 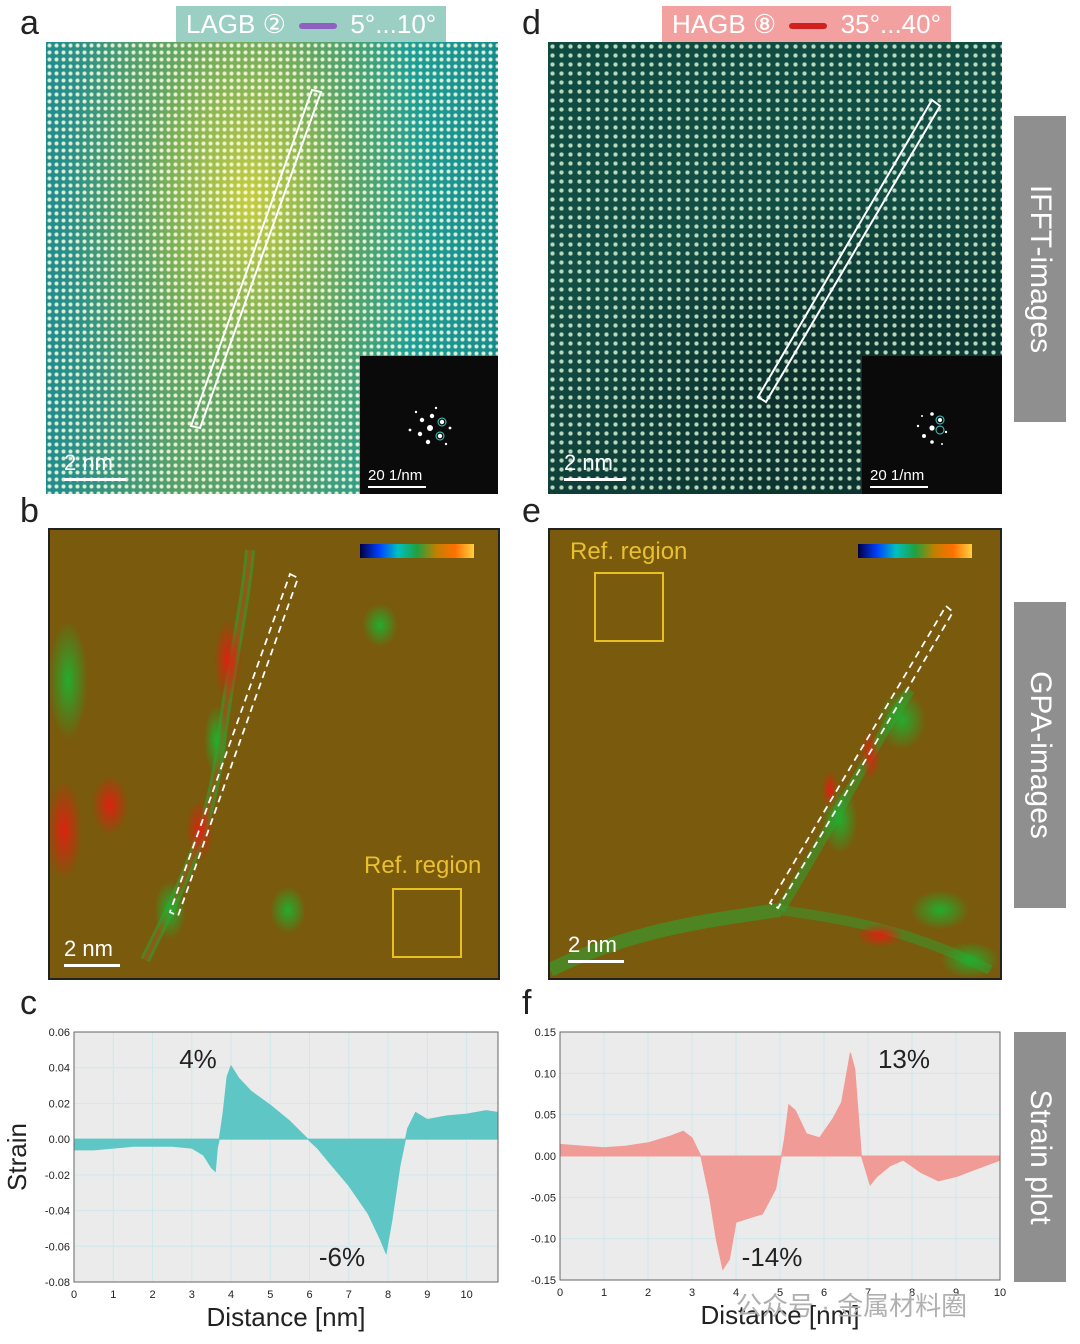 What do you see at coordinates (88, 462) in the screenshot?
I see `scale-bar-a-label: 2 nm` at bounding box center [88, 462].